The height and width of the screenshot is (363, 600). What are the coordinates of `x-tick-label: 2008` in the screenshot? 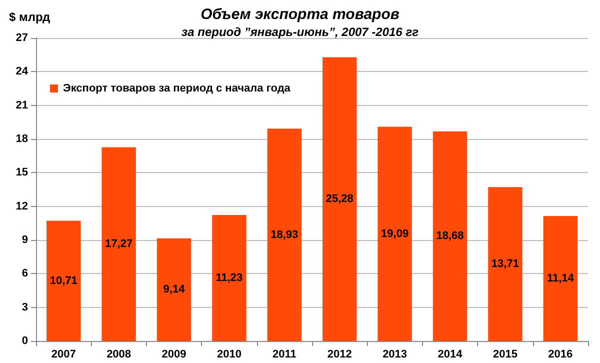 It's located at (119, 354).